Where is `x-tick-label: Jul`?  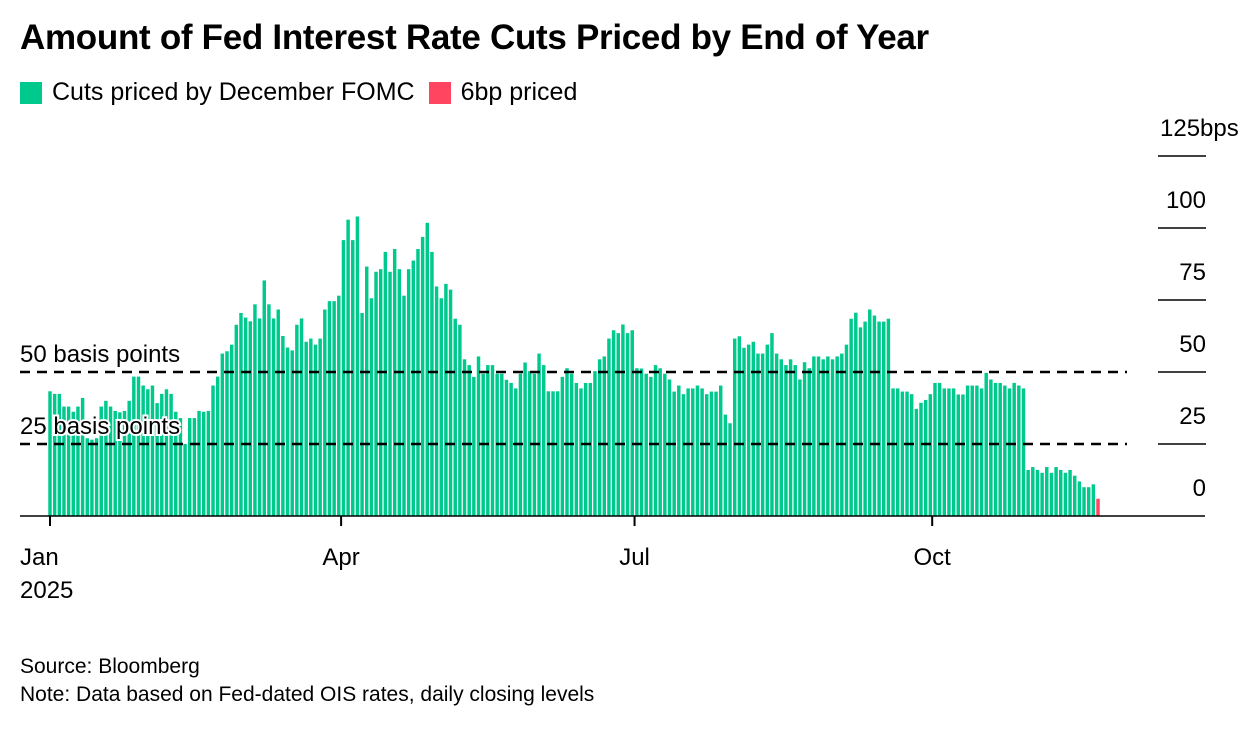 x-tick-label: Jul is located at coordinates (634, 557).